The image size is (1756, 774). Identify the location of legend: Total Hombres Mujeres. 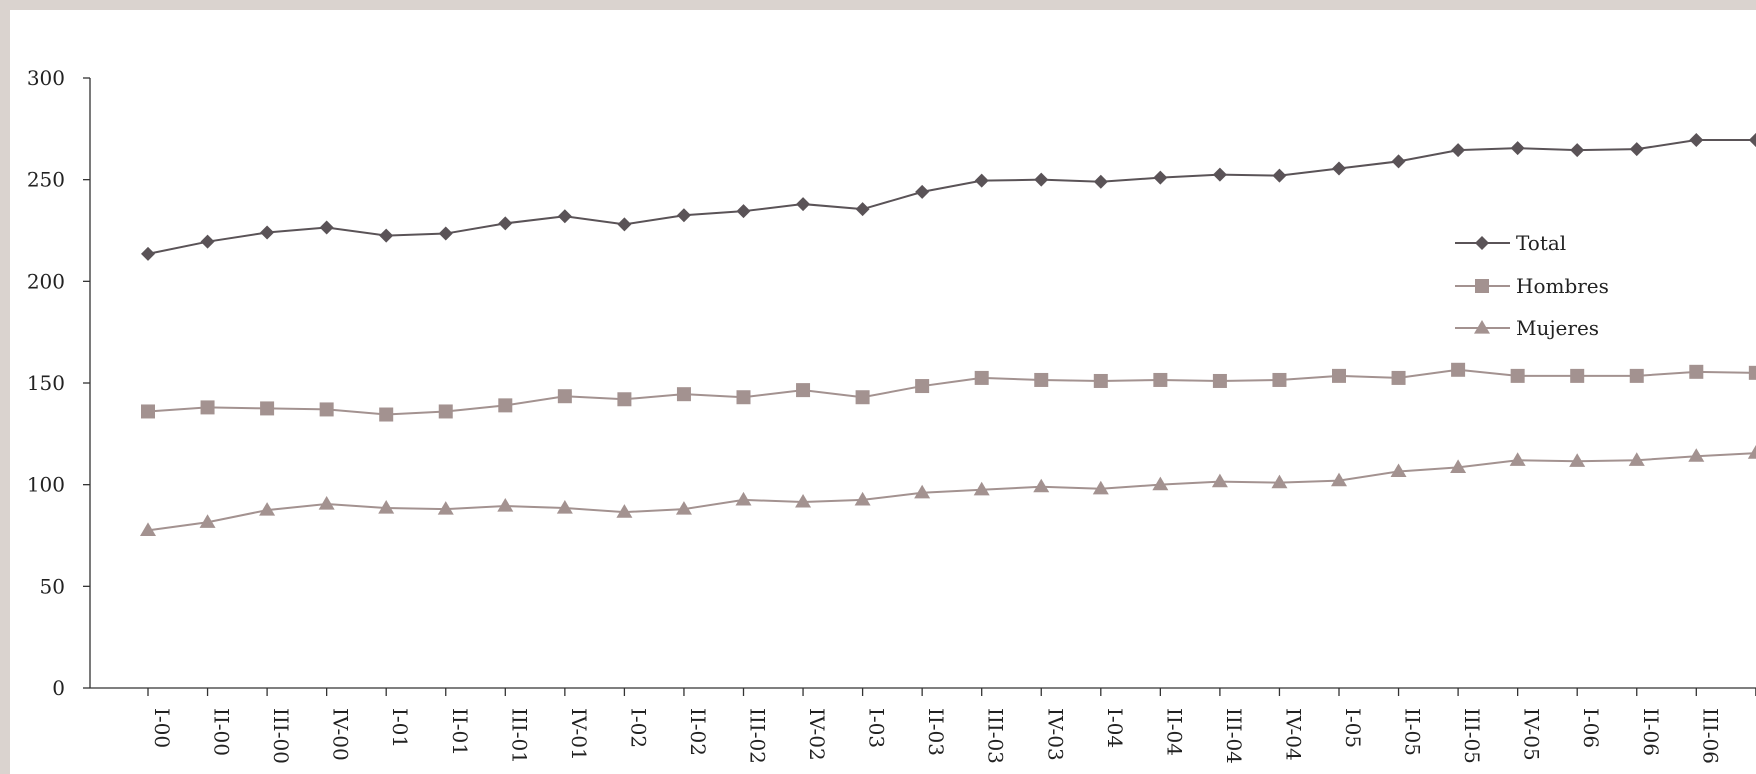
(1532, 285).